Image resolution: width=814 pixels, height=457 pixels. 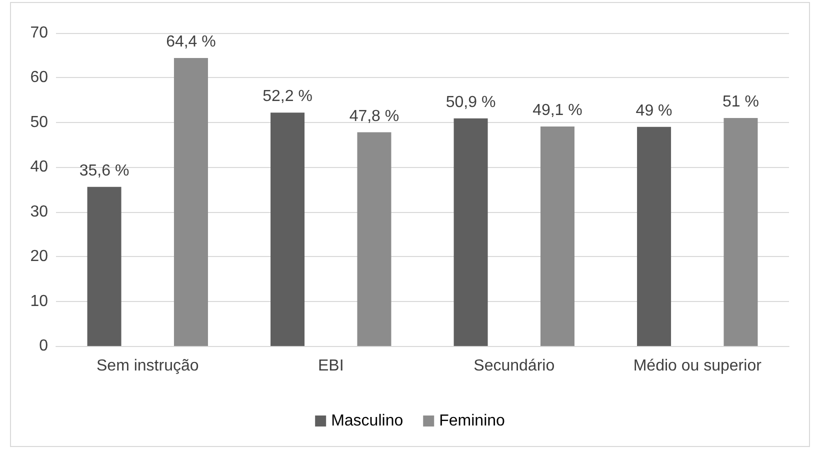 What do you see at coordinates (331, 366) in the screenshot?
I see `x-tick-label: EBI` at bounding box center [331, 366].